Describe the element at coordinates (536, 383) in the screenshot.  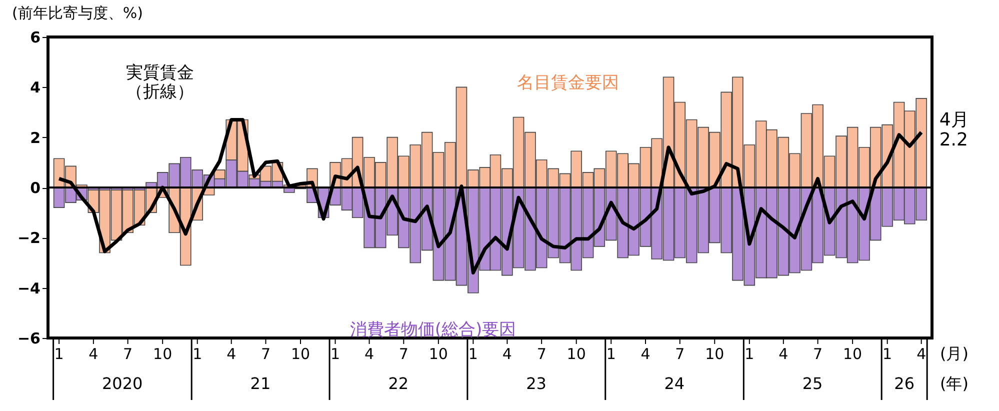
I see `text: 23` at that location.